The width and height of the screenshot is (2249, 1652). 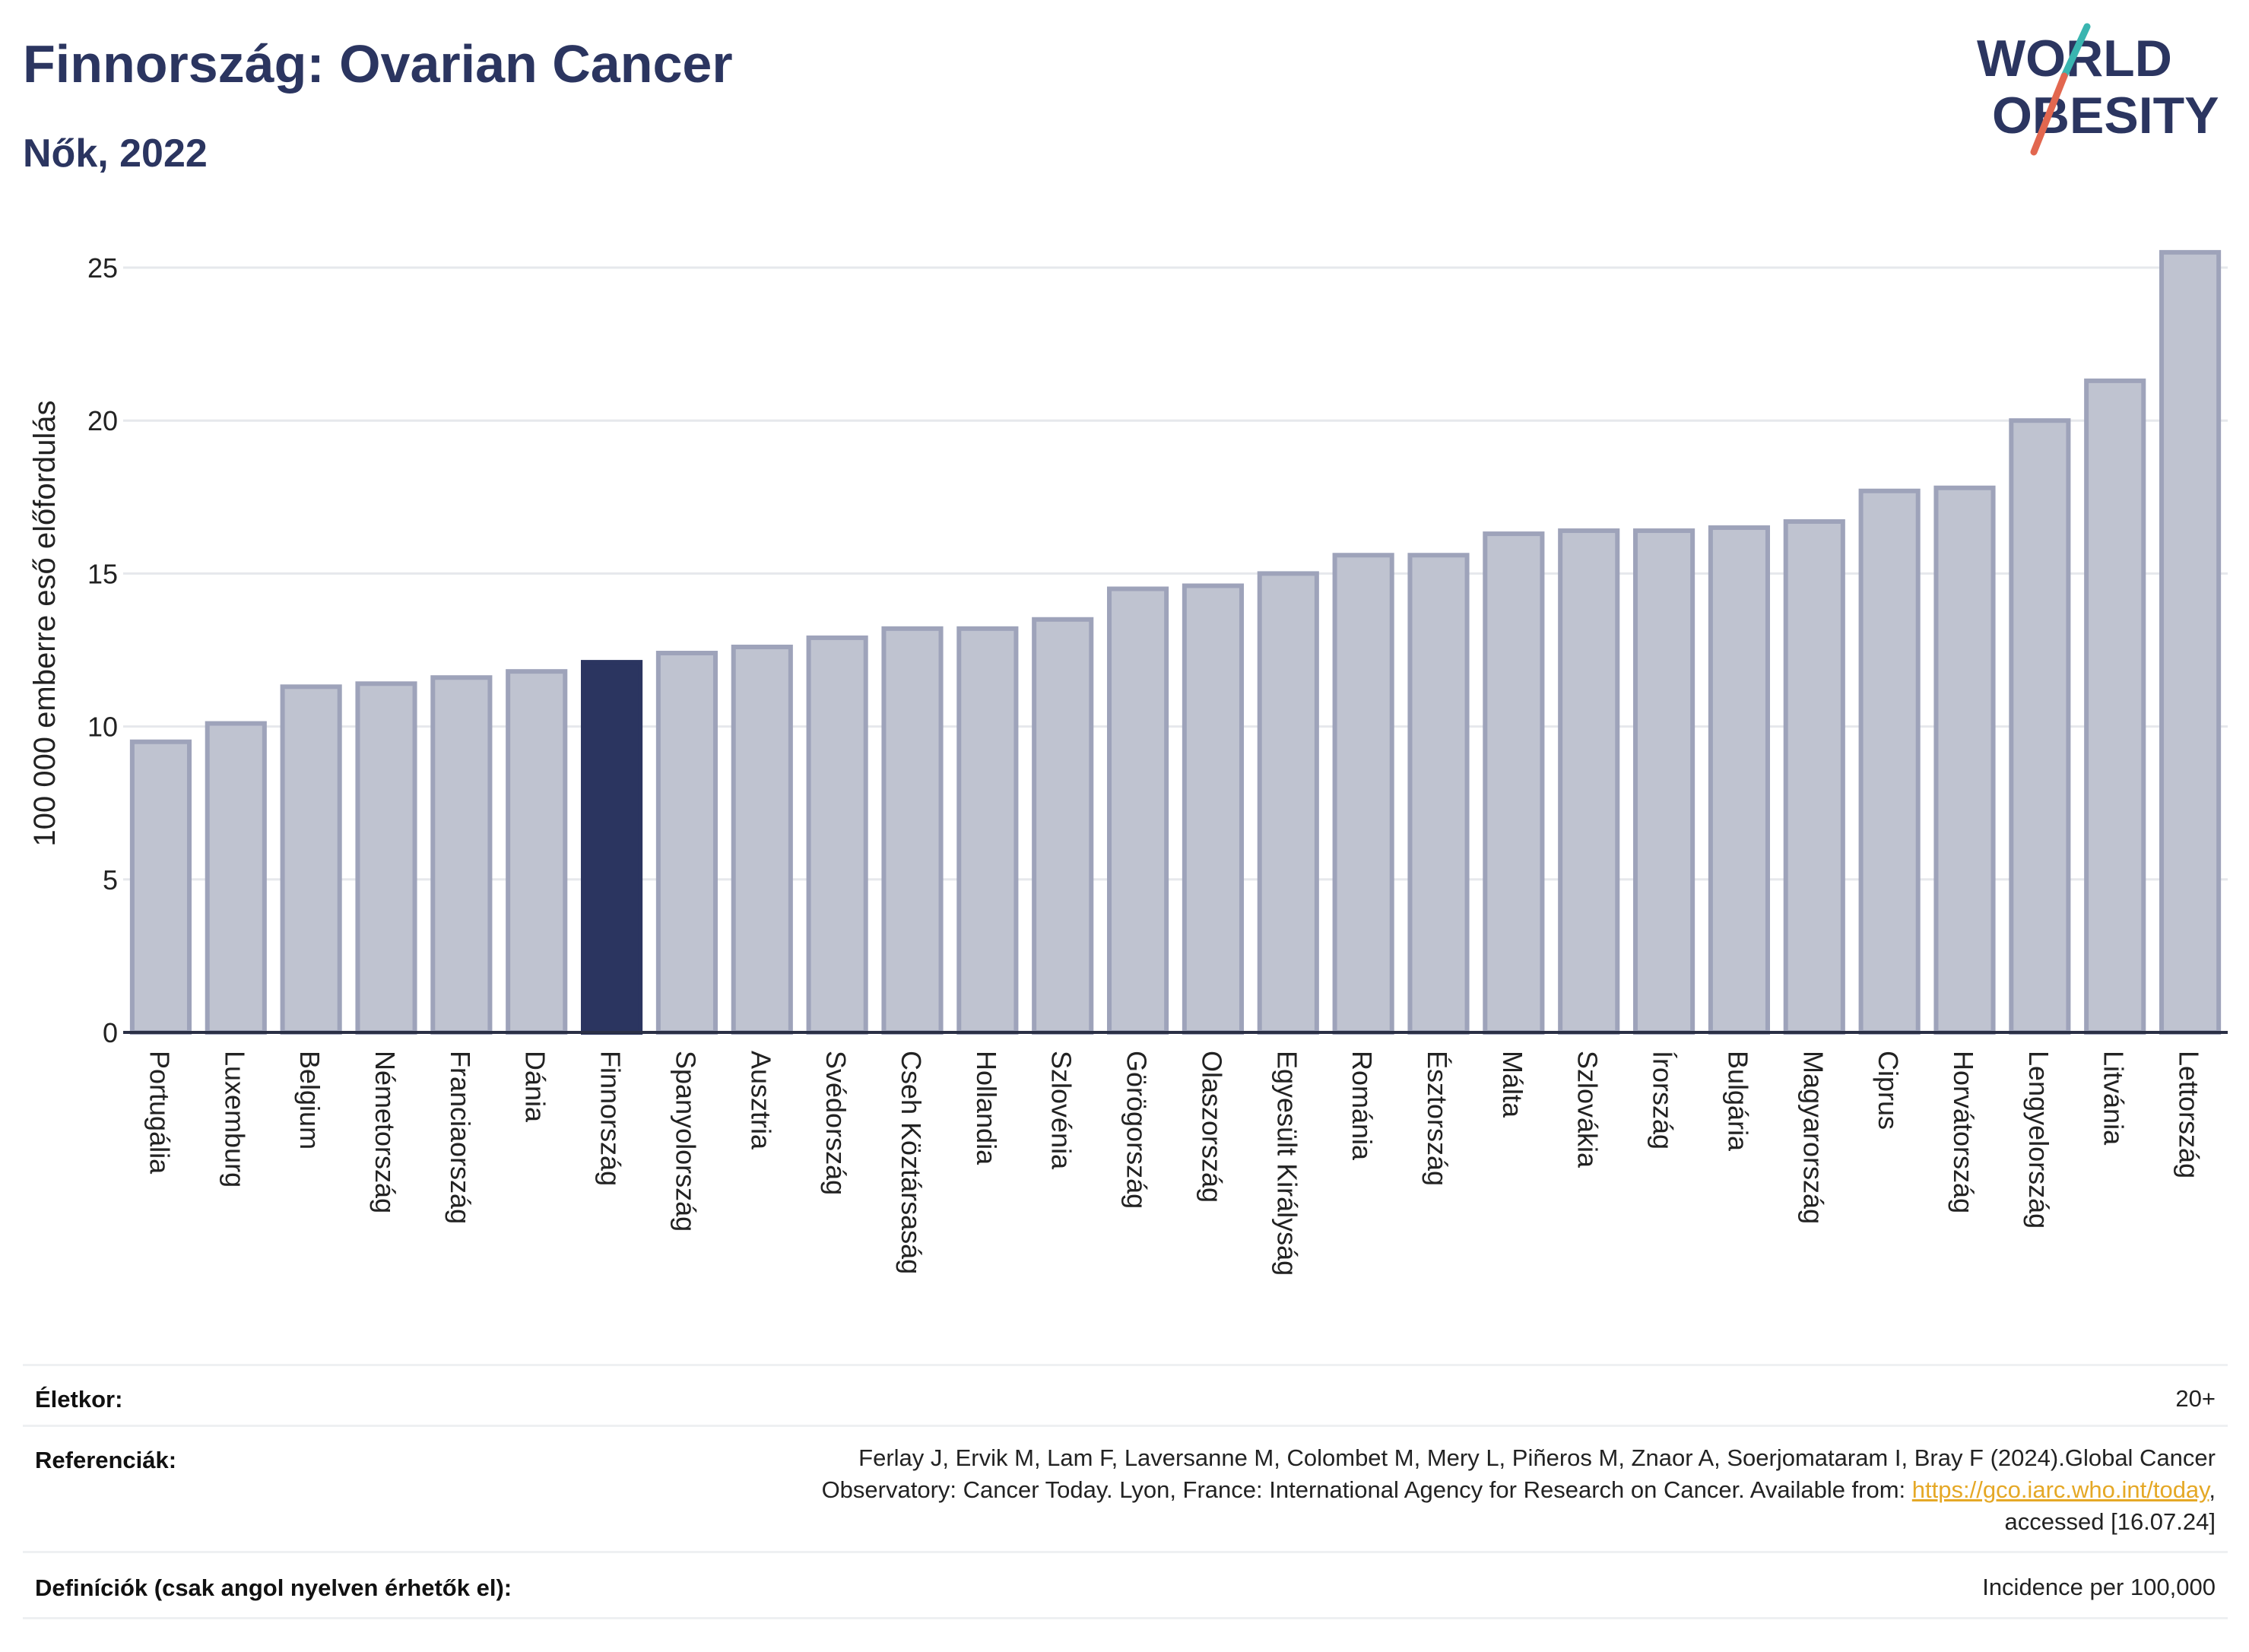 I want to click on bar-Bulgária, so click(x=1739, y=780).